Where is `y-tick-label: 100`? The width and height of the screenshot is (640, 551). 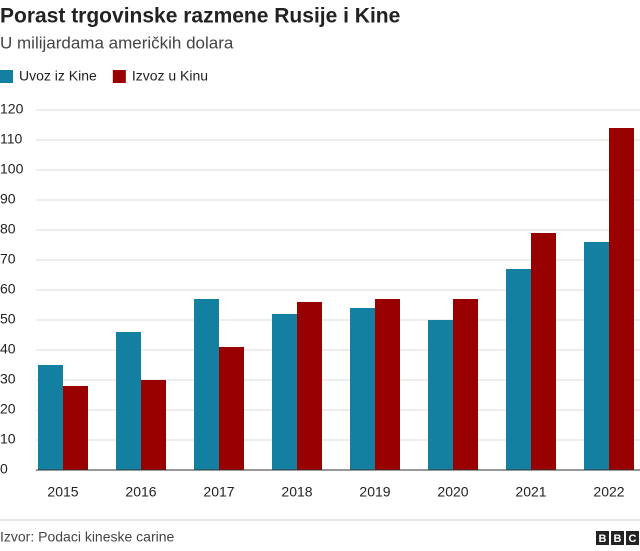
y-tick-label: 100 is located at coordinates (12, 169).